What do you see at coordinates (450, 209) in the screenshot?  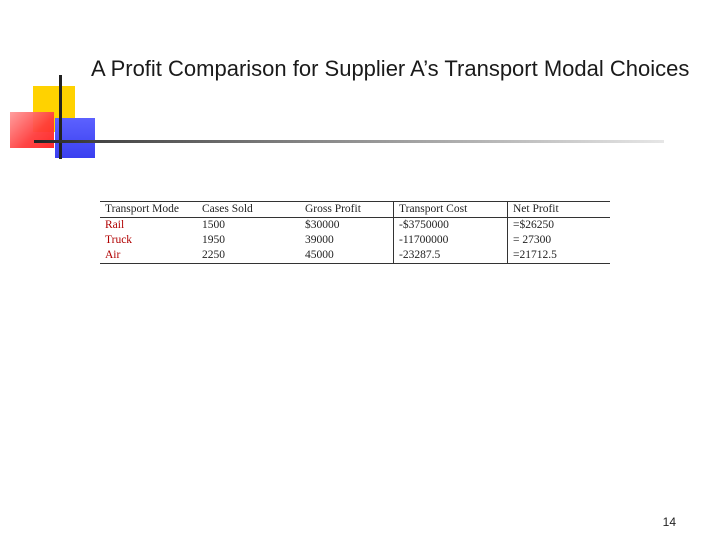 I see `column-header-transport-cost: Transport Cost` at bounding box center [450, 209].